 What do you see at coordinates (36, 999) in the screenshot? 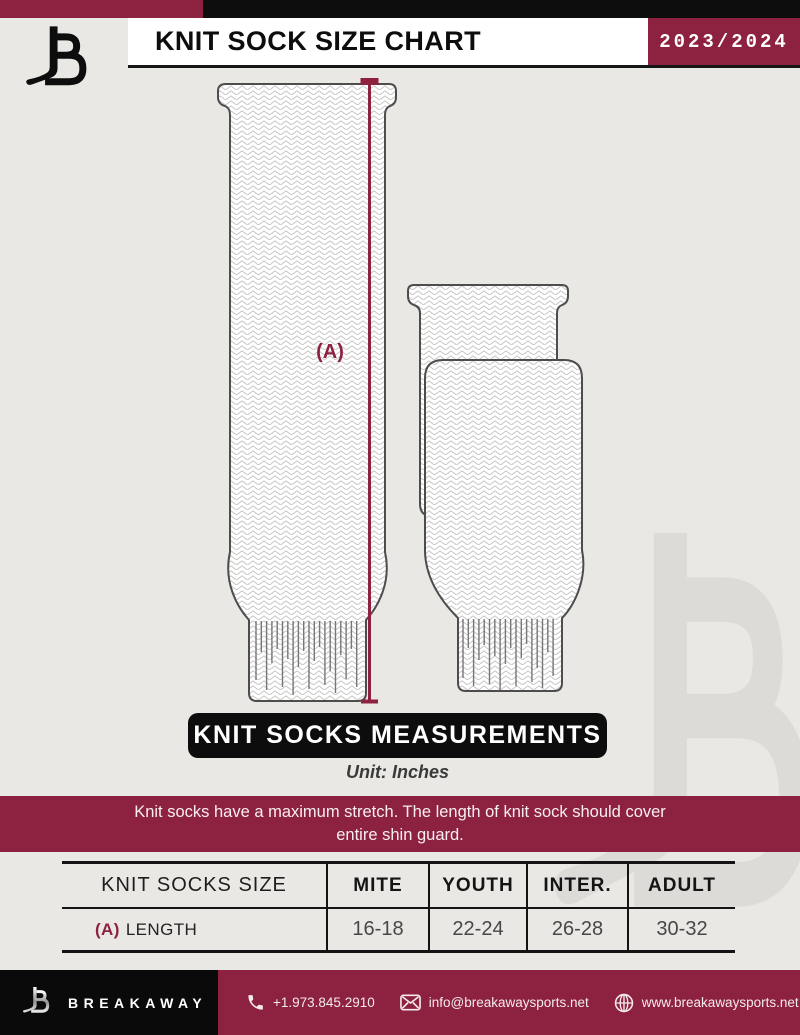
I see `breakaway-footer-logo` at bounding box center [36, 999].